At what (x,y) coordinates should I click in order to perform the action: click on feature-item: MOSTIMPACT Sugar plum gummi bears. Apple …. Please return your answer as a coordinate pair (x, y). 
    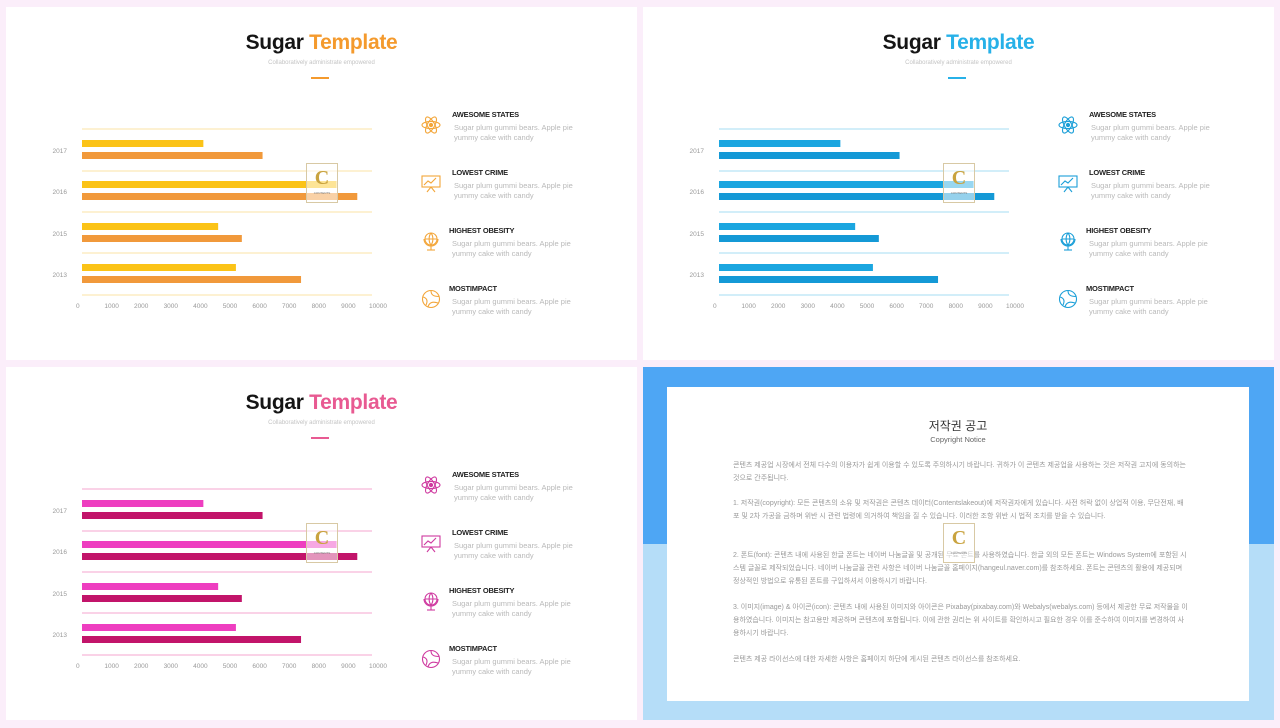
    Looking at the image, I should click on (525, 669).